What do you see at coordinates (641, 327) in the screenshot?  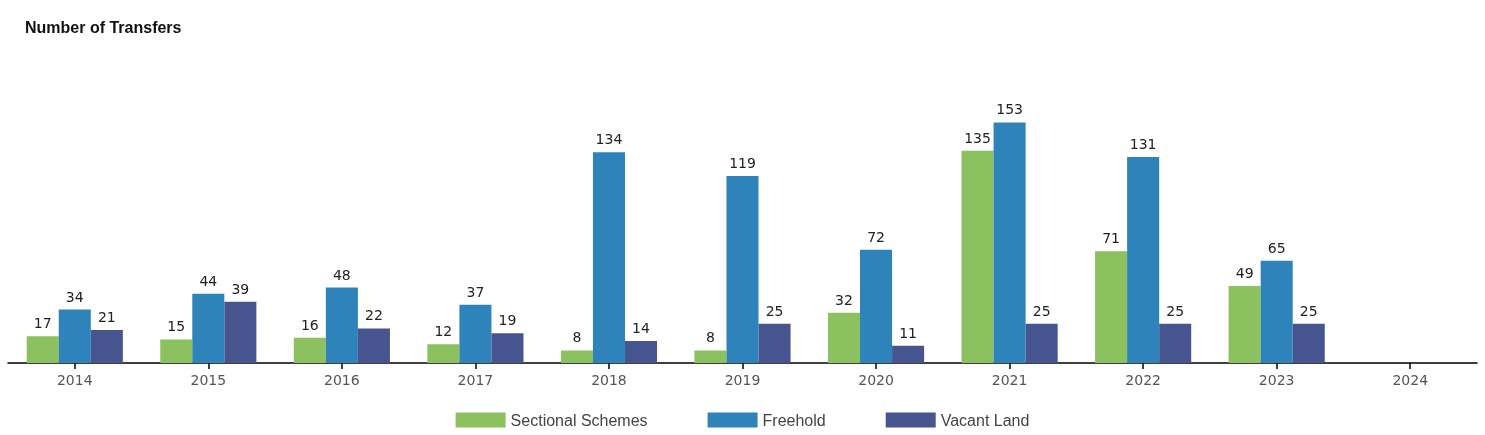 I see `data-label: 14` at bounding box center [641, 327].